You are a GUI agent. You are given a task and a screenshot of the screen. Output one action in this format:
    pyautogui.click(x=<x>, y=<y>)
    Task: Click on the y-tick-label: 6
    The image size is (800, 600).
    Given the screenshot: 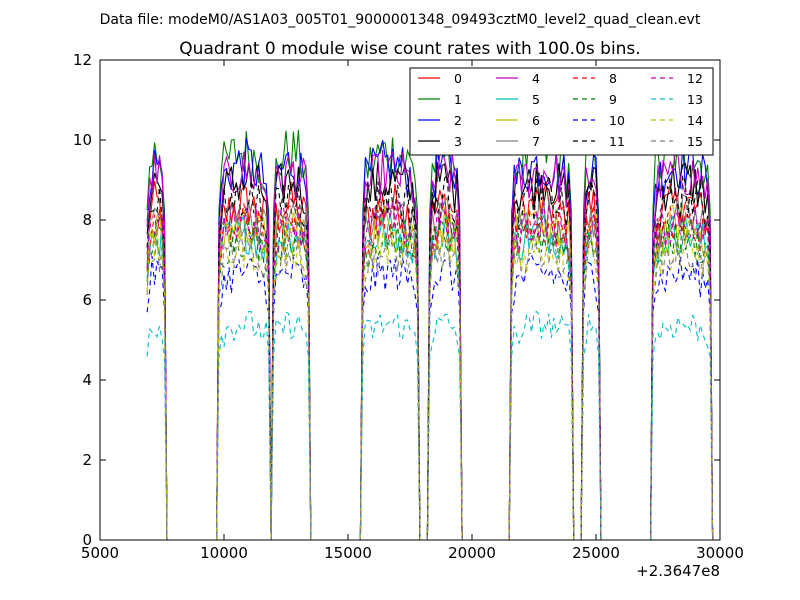 What is the action you would take?
    pyautogui.click(x=87, y=300)
    